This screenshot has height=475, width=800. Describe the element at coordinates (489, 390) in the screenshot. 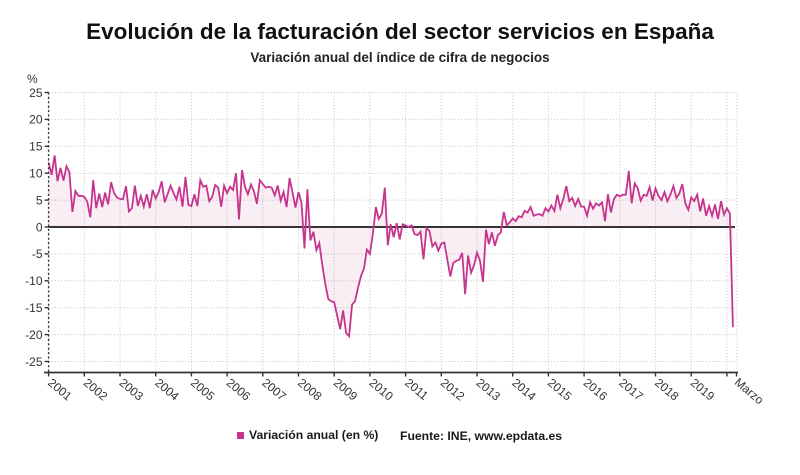

I see `svg-text: 2013` at that location.